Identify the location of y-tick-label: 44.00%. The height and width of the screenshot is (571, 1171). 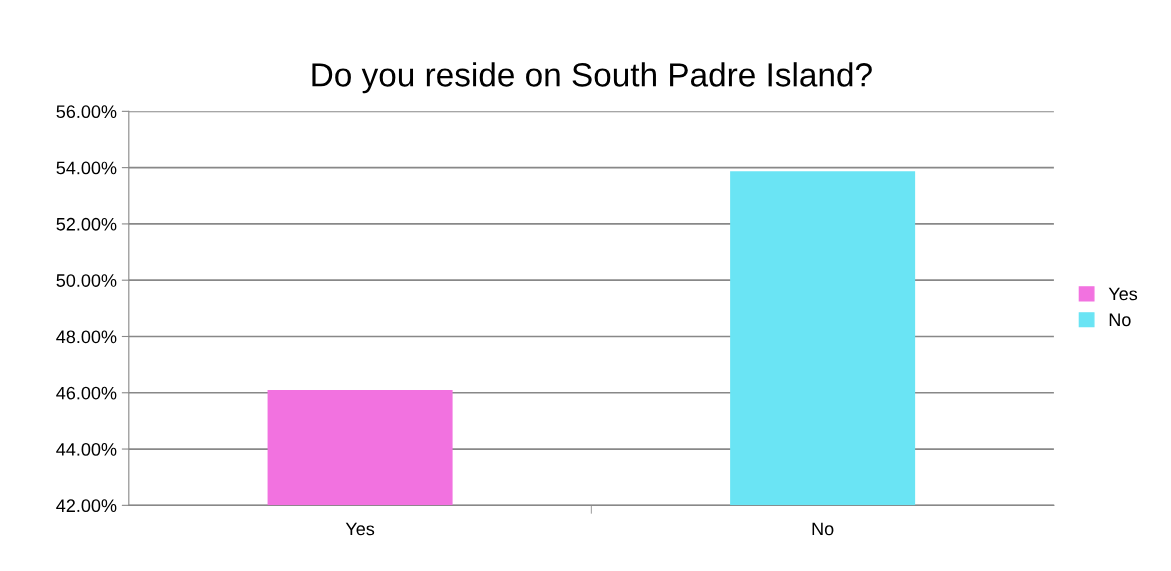
(86, 449).